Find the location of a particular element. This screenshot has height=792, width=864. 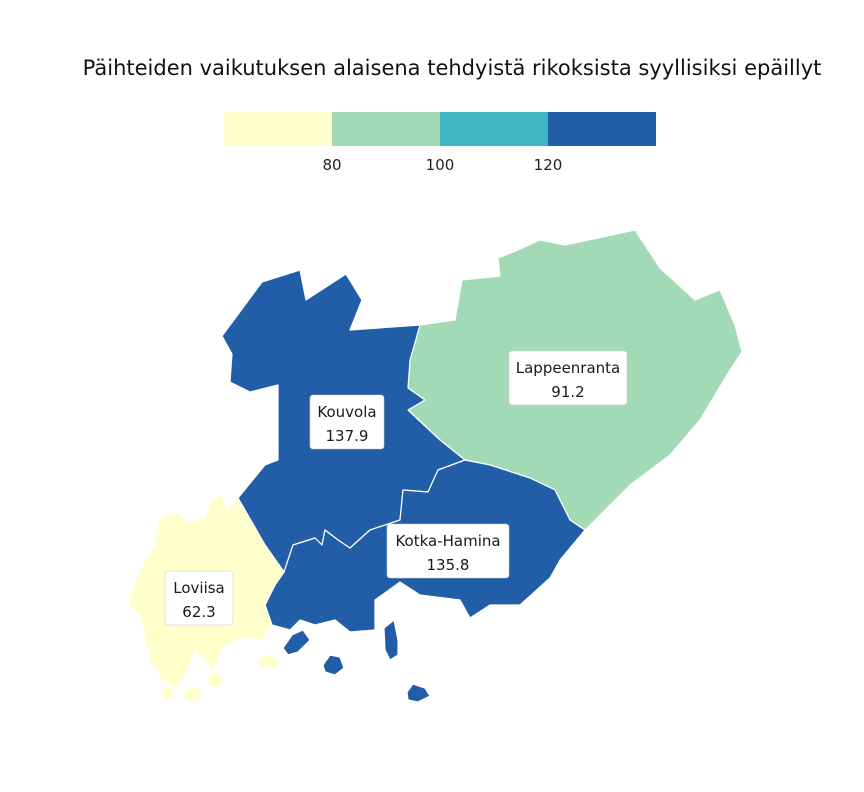

label-loviisa: Loviisa 62.3 is located at coordinates (199, 598).